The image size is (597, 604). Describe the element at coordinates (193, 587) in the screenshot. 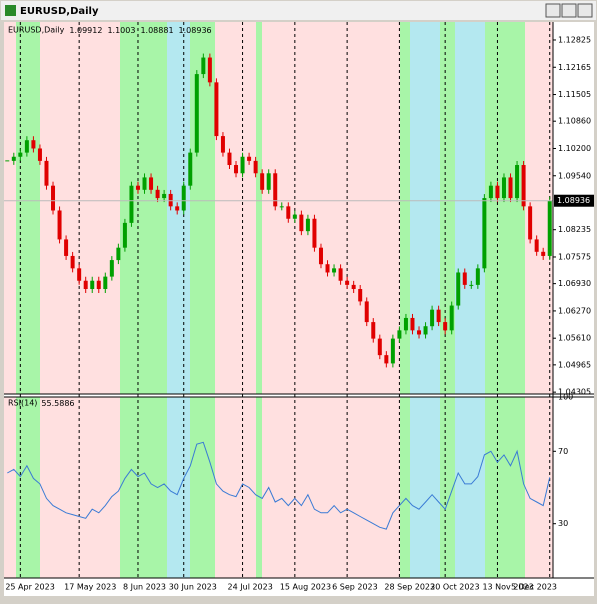

I see `x-tick-label: 30 Jun 2023` at that location.